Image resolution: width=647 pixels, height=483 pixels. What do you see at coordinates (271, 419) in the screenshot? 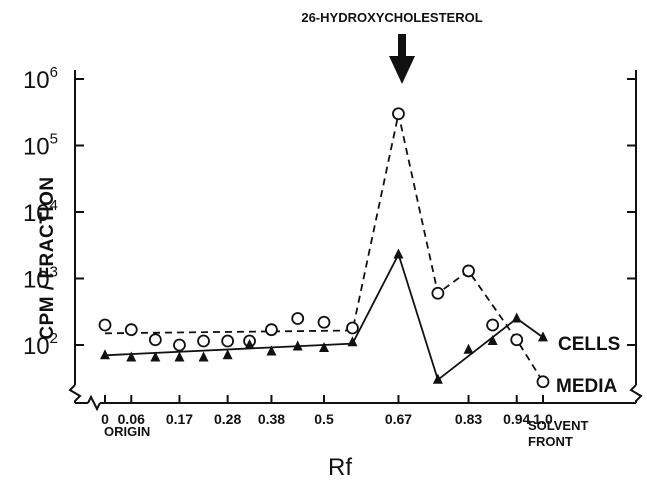
I see `x-tick-label: 0.38` at bounding box center [271, 419].